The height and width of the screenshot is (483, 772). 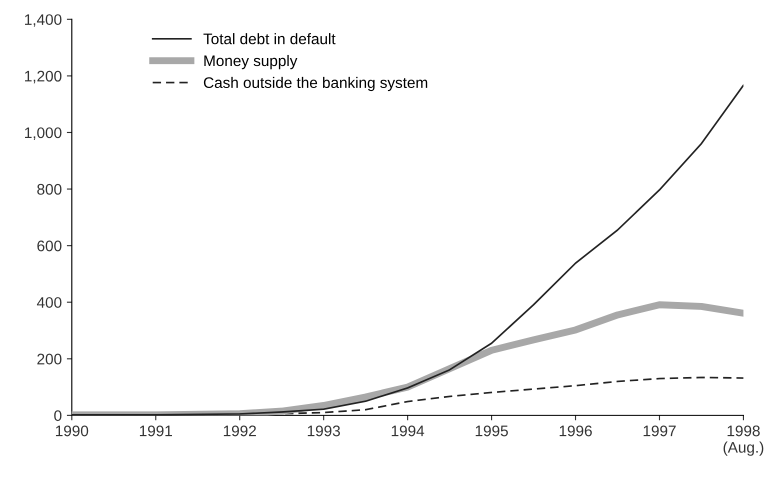 I want to click on x-tick-label: 1993, so click(x=324, y=431).